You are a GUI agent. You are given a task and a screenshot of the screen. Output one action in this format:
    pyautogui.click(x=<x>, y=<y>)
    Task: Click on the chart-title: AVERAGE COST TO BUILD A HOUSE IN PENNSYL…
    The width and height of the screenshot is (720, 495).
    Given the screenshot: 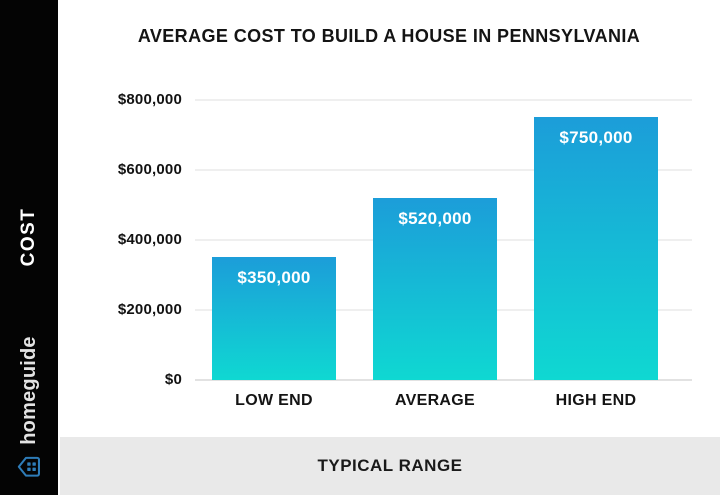 What is the action you would take?
    pyautogui.click(x=389, y=36)
    